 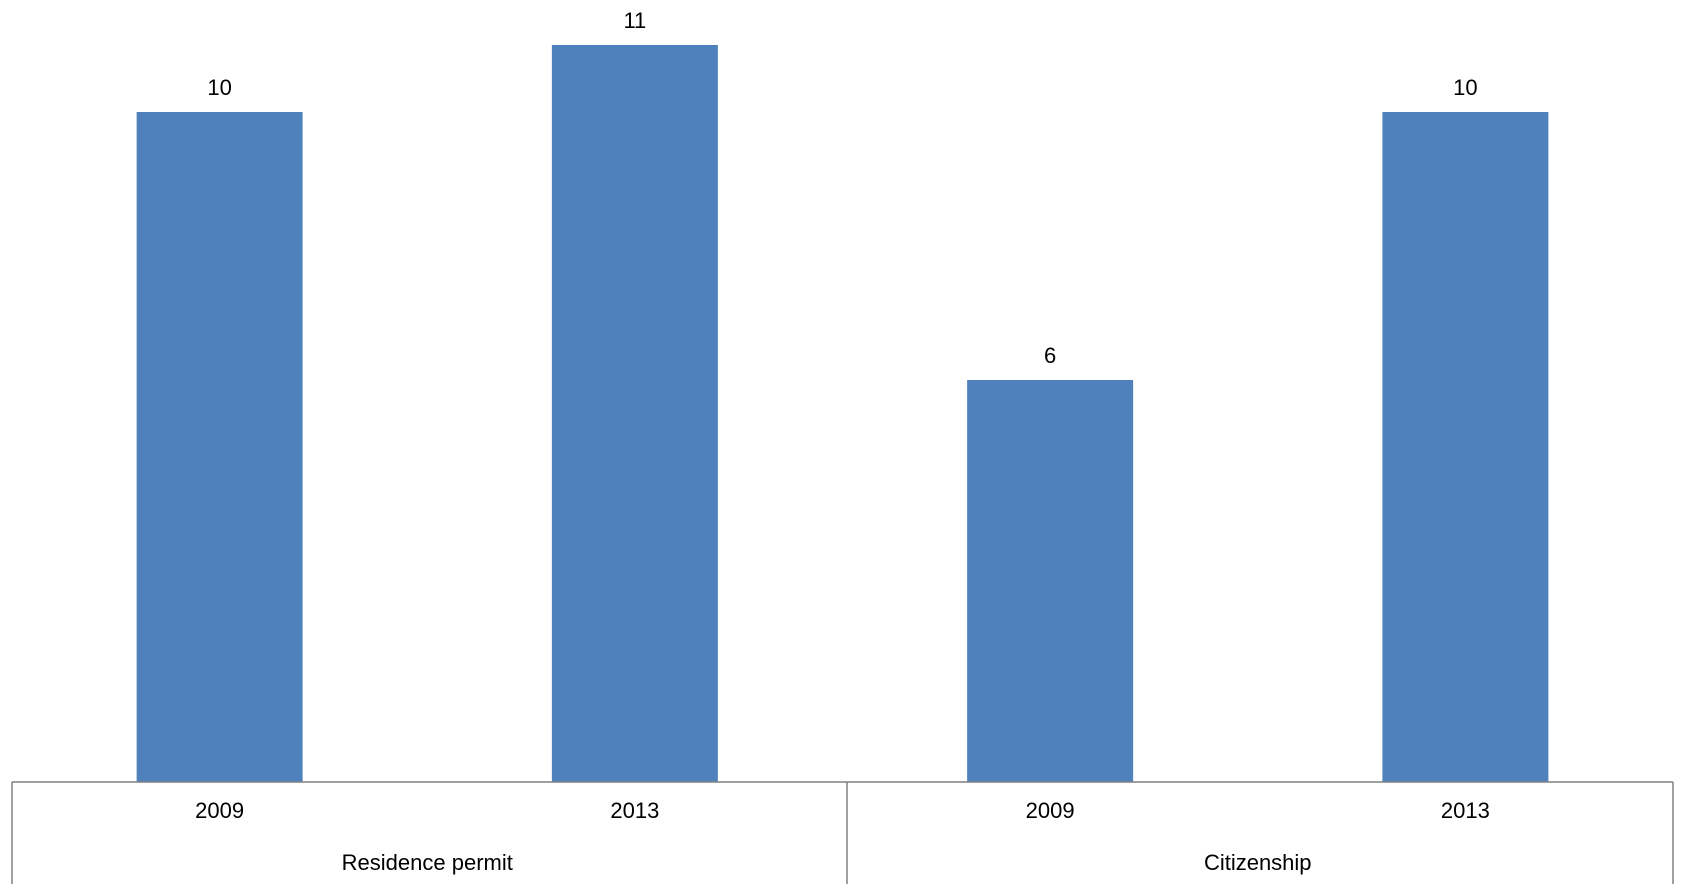 What do you see at coordinates (1050, 355) in the screenshot?
I see `data-label: 6` at bounding box center [1050, 355].